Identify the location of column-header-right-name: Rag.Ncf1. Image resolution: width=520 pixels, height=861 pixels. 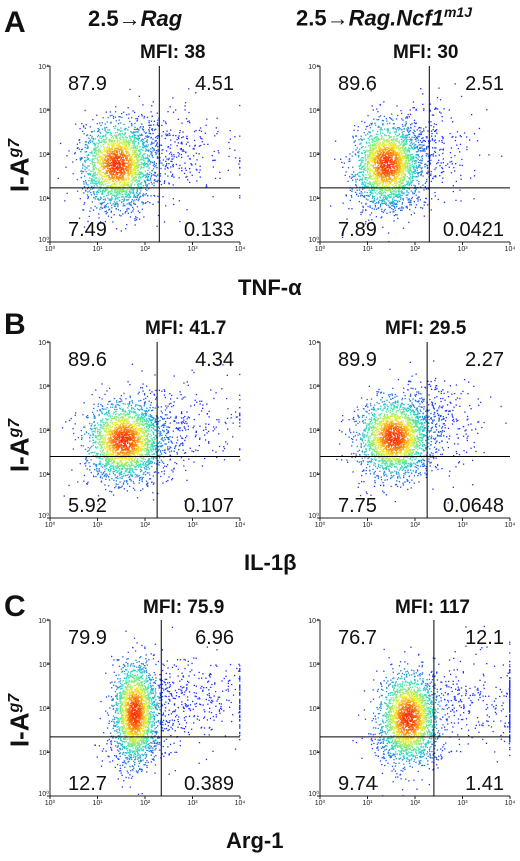
(396, 18).